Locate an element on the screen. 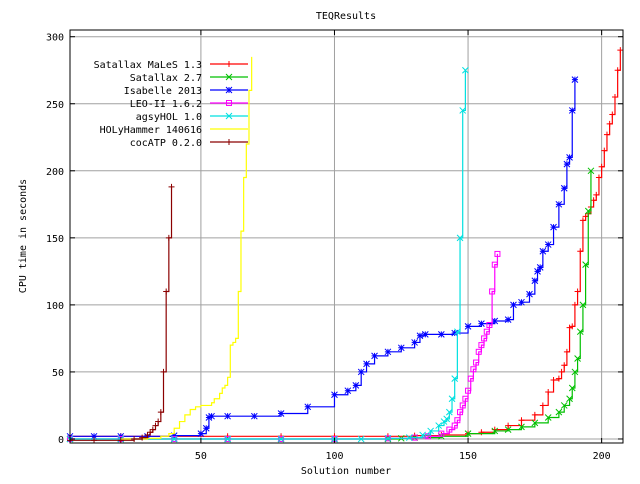 The height and width of the screenshot is (484, 640). y-tick-label: 300 is located at coordinates (55, 38).